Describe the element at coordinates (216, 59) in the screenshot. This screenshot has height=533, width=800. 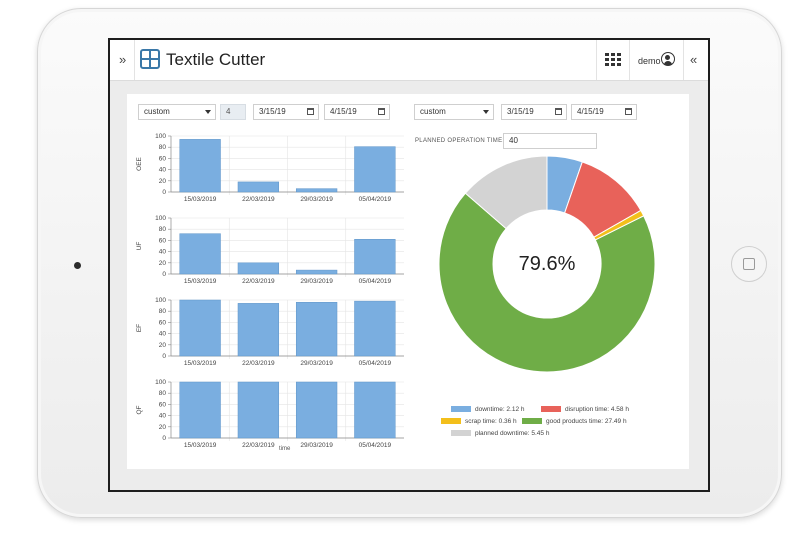
I see `app-title: Textile Cutter` at that location.